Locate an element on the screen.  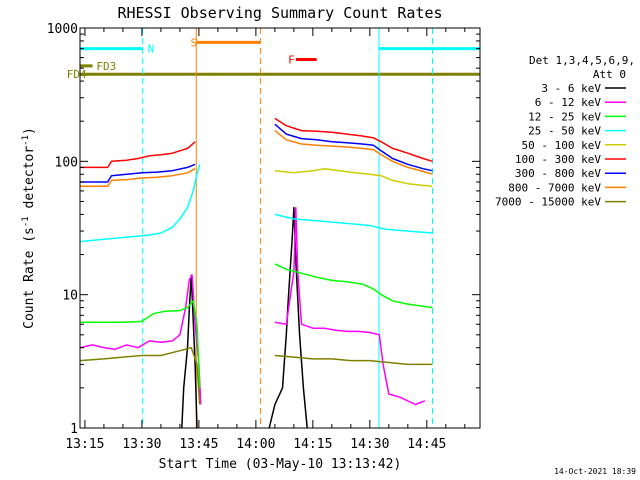
y-tick-label-2: 100 is located at coordinates (66, 162).